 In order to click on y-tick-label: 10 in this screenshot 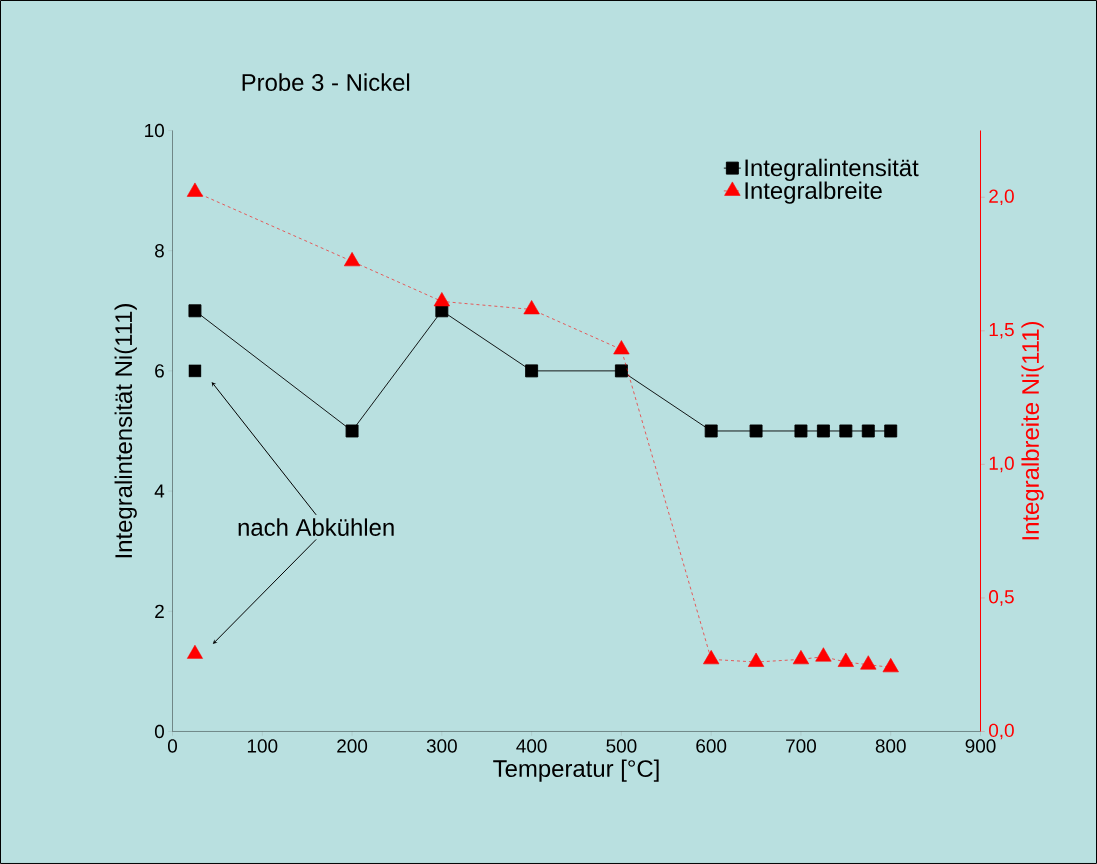, I will do `click(154, 130)`.